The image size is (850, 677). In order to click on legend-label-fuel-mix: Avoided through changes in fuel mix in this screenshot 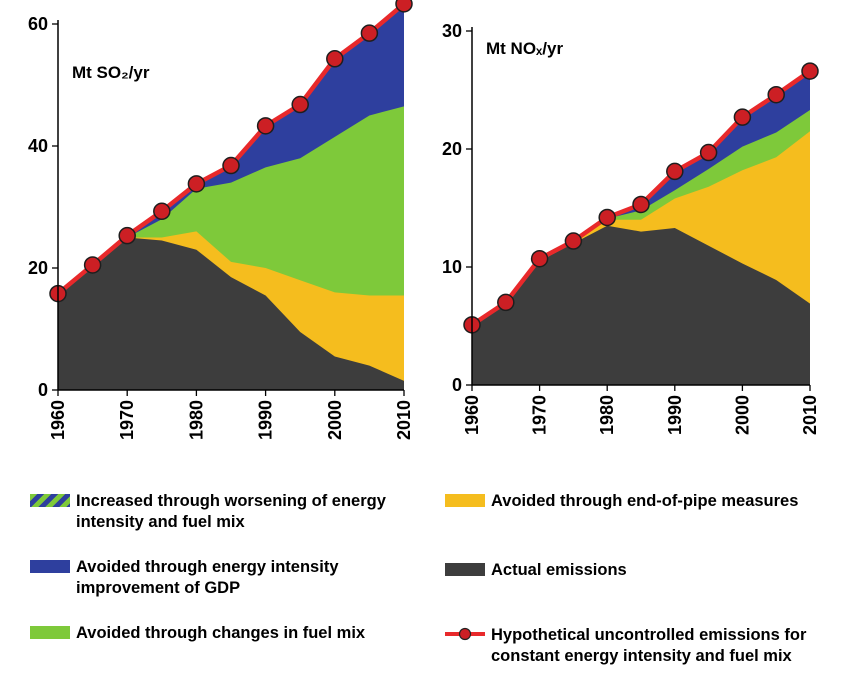, I will do `click(221, 633)`.